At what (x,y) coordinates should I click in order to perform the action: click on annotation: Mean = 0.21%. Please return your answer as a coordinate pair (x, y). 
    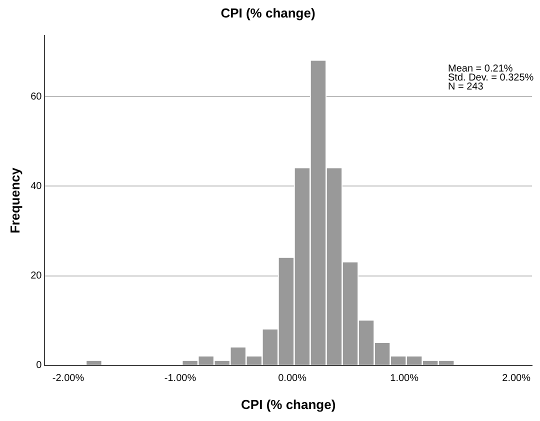
    Looking at the image, I should click on (480, 68).